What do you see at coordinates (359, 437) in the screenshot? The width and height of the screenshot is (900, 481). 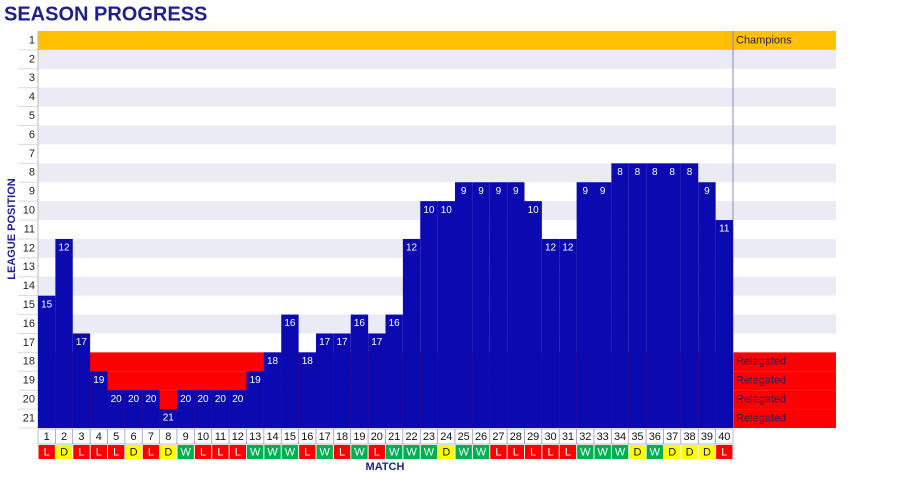 I see `x-tick-label: 19` at bounding box center [359, 437].